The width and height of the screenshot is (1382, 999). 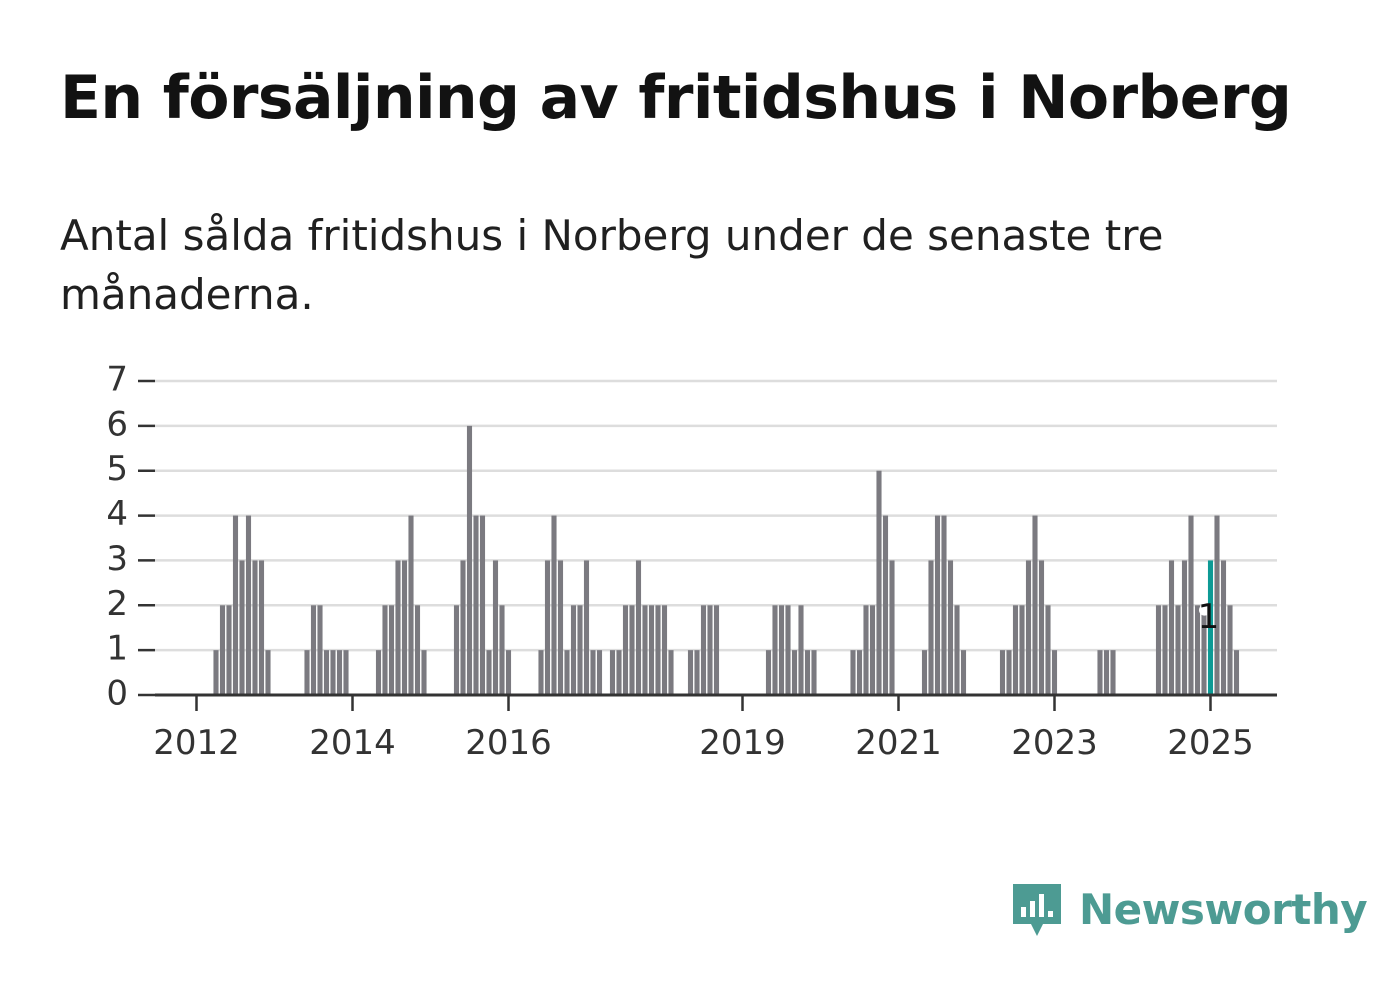 I want to click on newsworthy-brand: Newsworthy, so click(x=1188, y=910).